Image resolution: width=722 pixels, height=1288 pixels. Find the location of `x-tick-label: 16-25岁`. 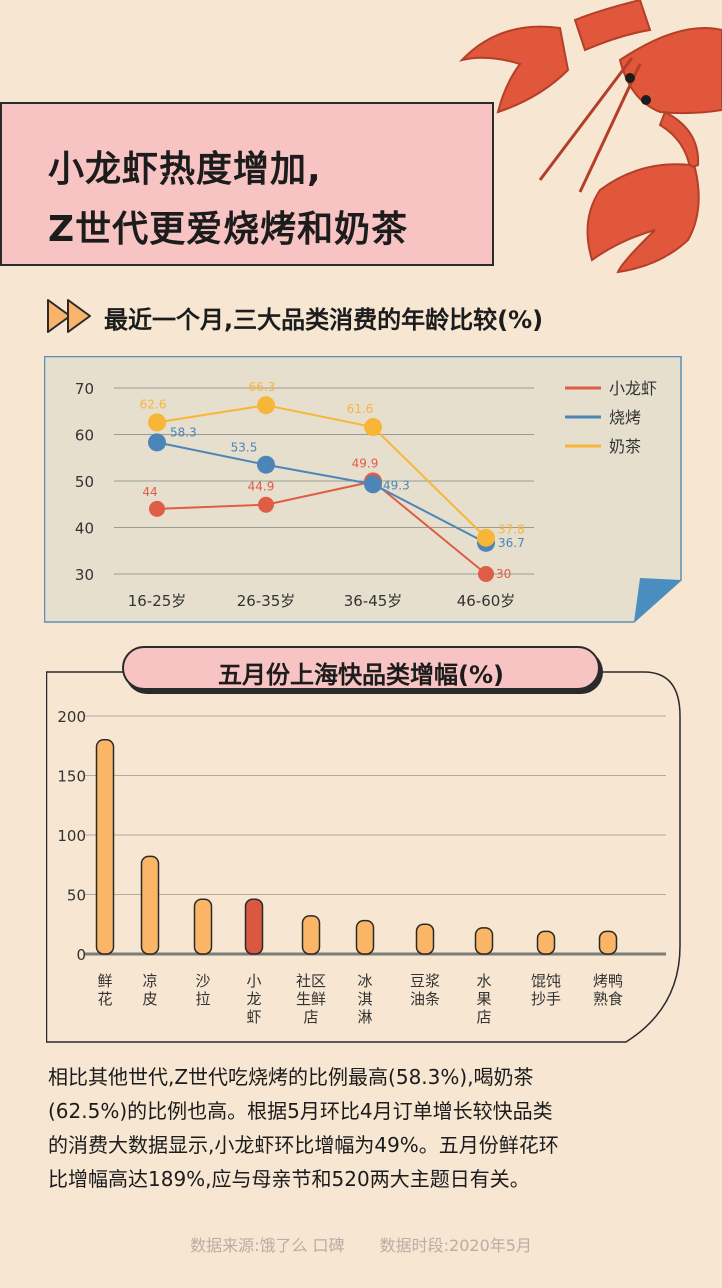

x-tick-label: 16-25岁 is located at coordinates (157, 601).